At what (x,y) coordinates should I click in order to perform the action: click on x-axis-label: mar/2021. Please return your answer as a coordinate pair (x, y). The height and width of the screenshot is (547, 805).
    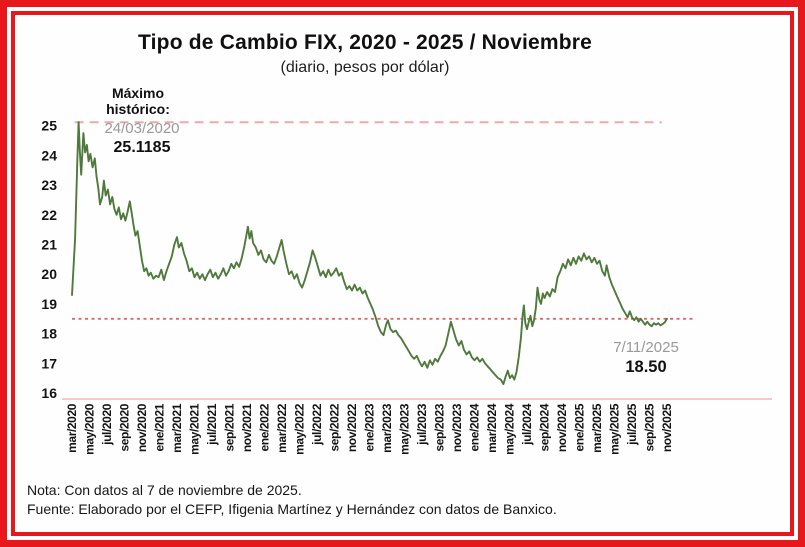
    Looking at the image, I should click on (177, 428).